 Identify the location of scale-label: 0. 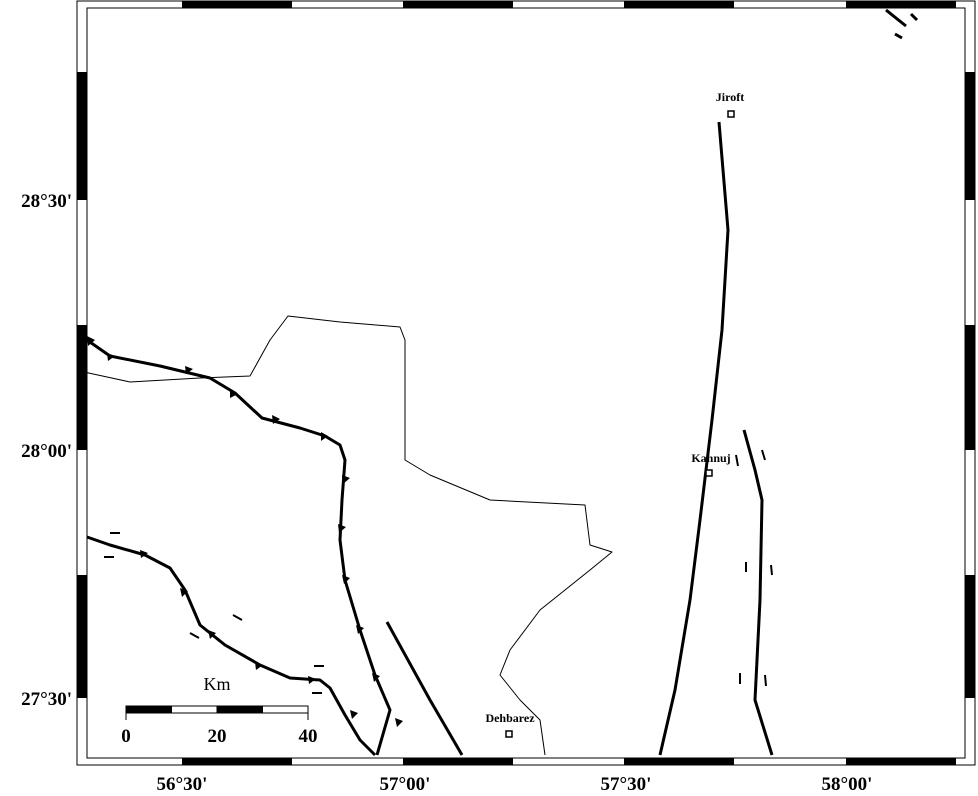
(126, 736).